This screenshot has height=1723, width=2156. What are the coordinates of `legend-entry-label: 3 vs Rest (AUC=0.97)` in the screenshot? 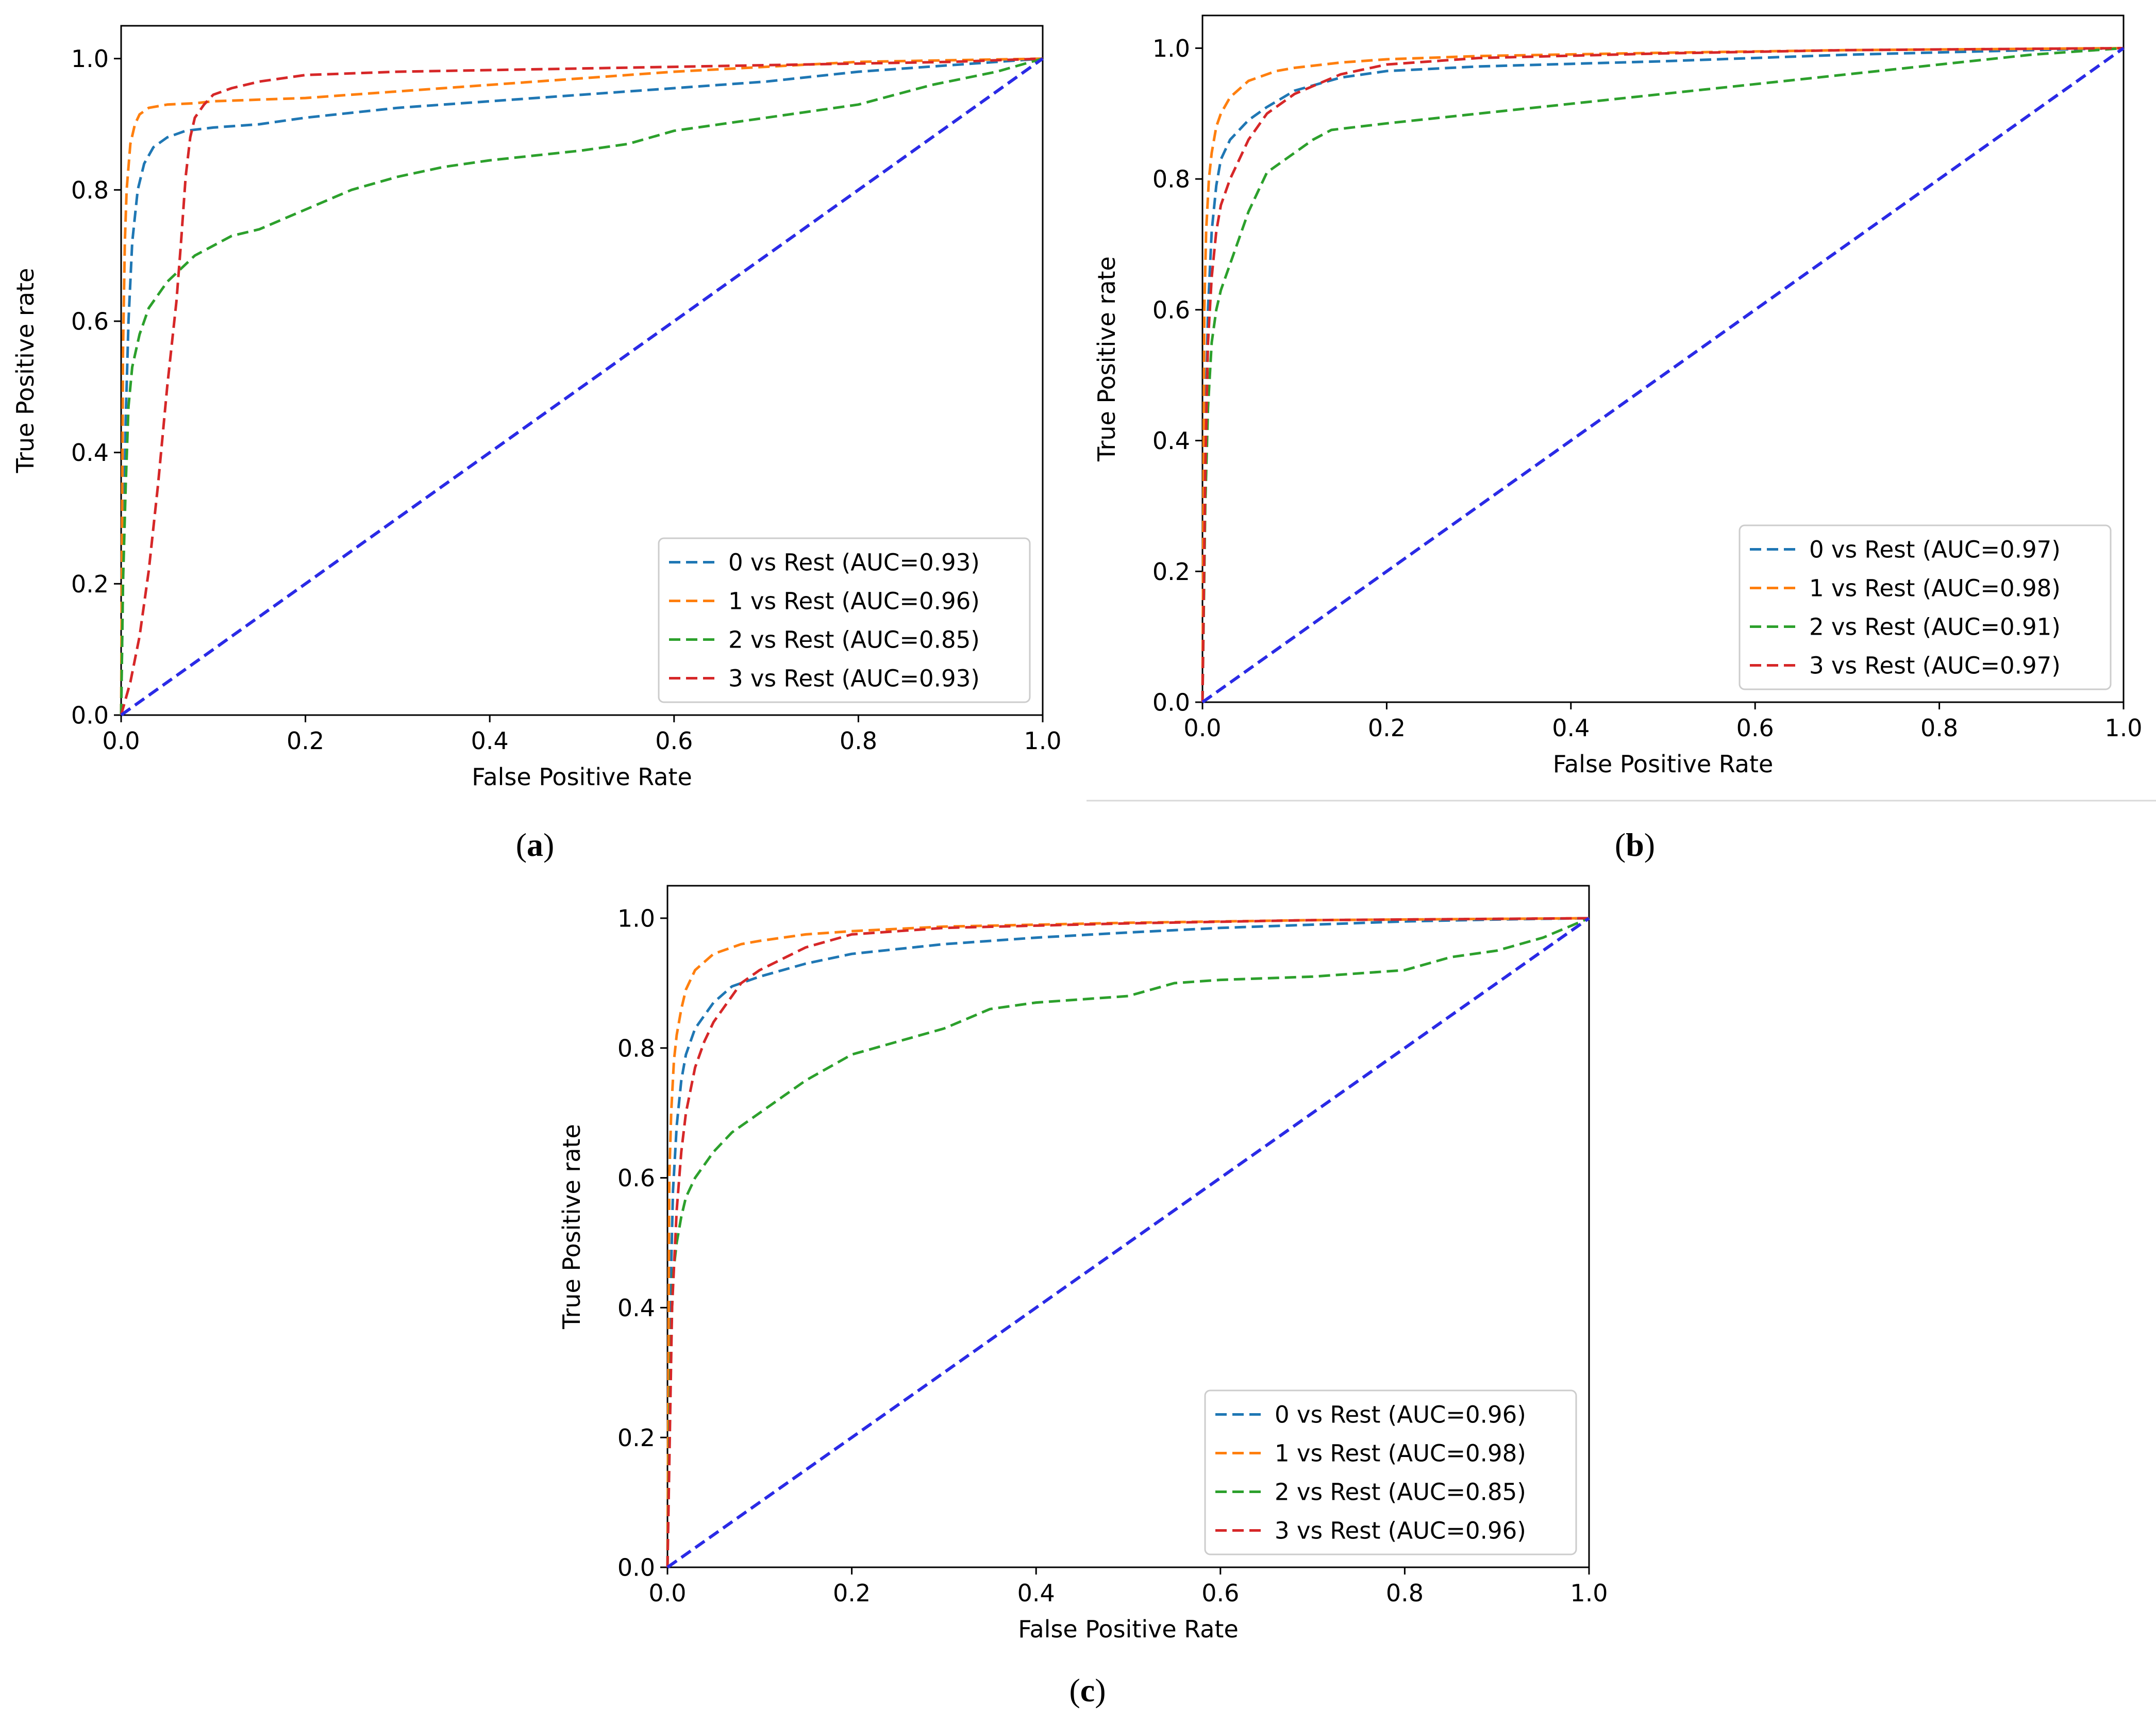 It's located at (1935, 666).